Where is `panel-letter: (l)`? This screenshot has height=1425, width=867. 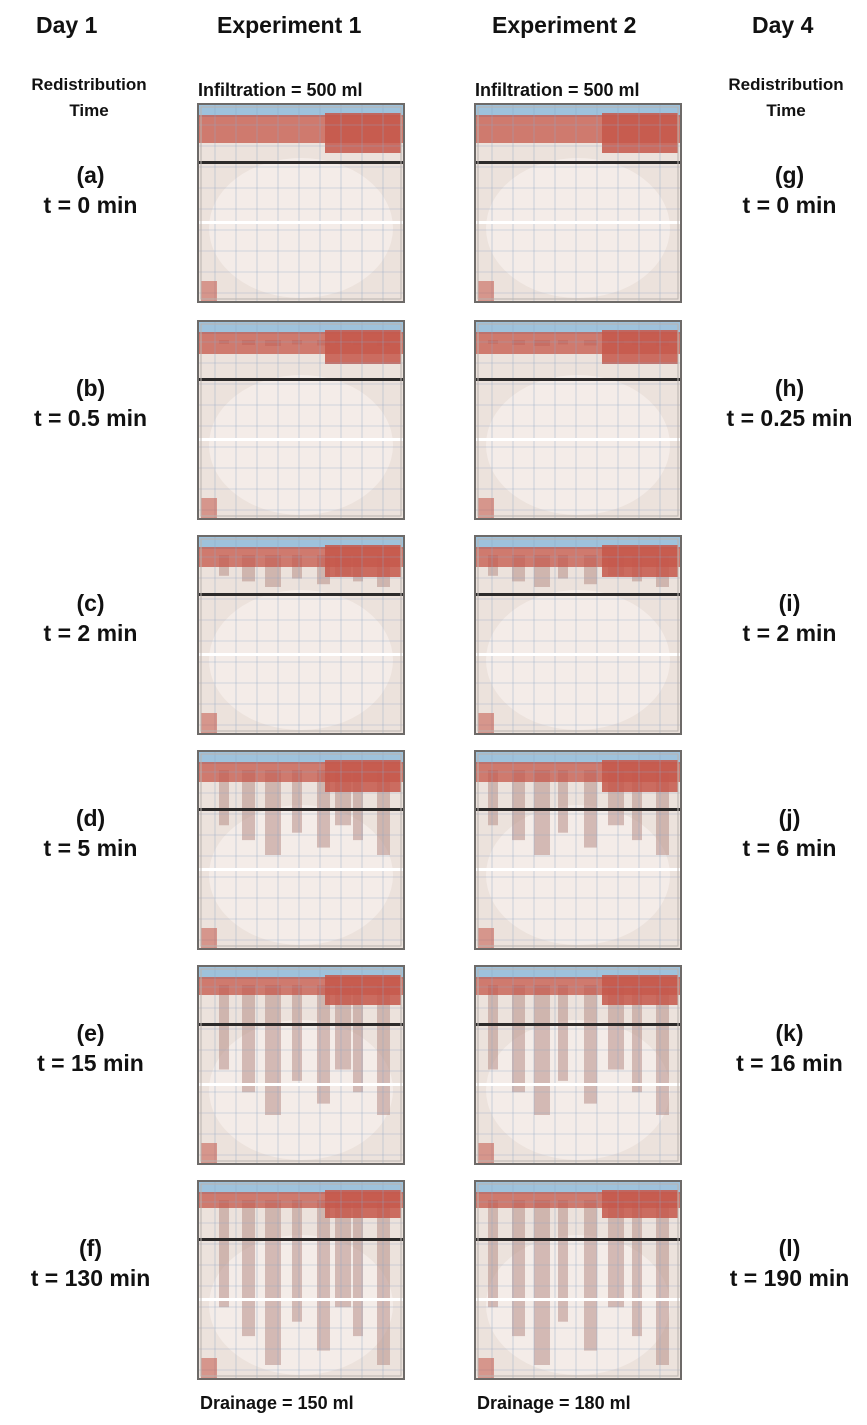 panel-letter: (l) is located at coordinates (789, 1248).